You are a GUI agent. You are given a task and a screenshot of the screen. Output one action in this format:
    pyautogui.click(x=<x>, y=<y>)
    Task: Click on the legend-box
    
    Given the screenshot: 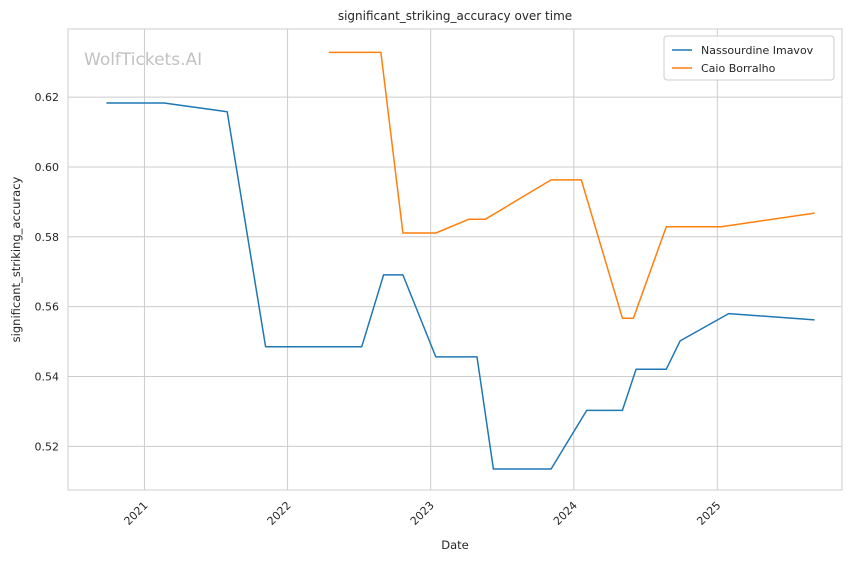 What is the action you would take?
    pyautogui.click(x=749, y=58)
    